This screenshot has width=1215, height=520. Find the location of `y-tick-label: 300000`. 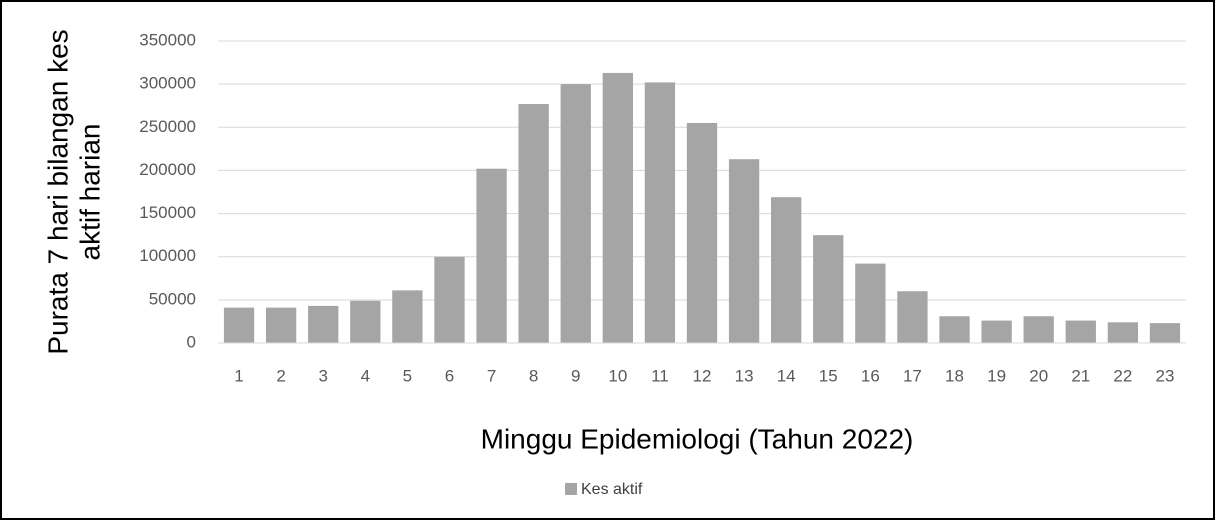

y-tick-label: 300000 is located at coordinates (167, 83).